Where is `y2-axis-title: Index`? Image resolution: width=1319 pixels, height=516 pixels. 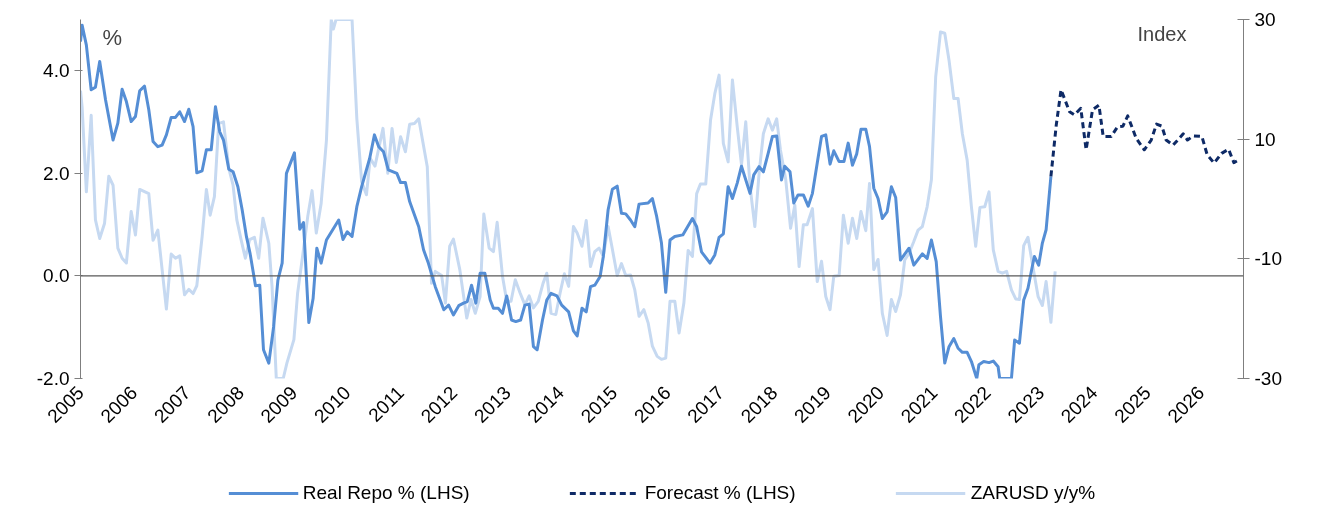
y2-axis-title: Index is located at coordinates (1162, 33).